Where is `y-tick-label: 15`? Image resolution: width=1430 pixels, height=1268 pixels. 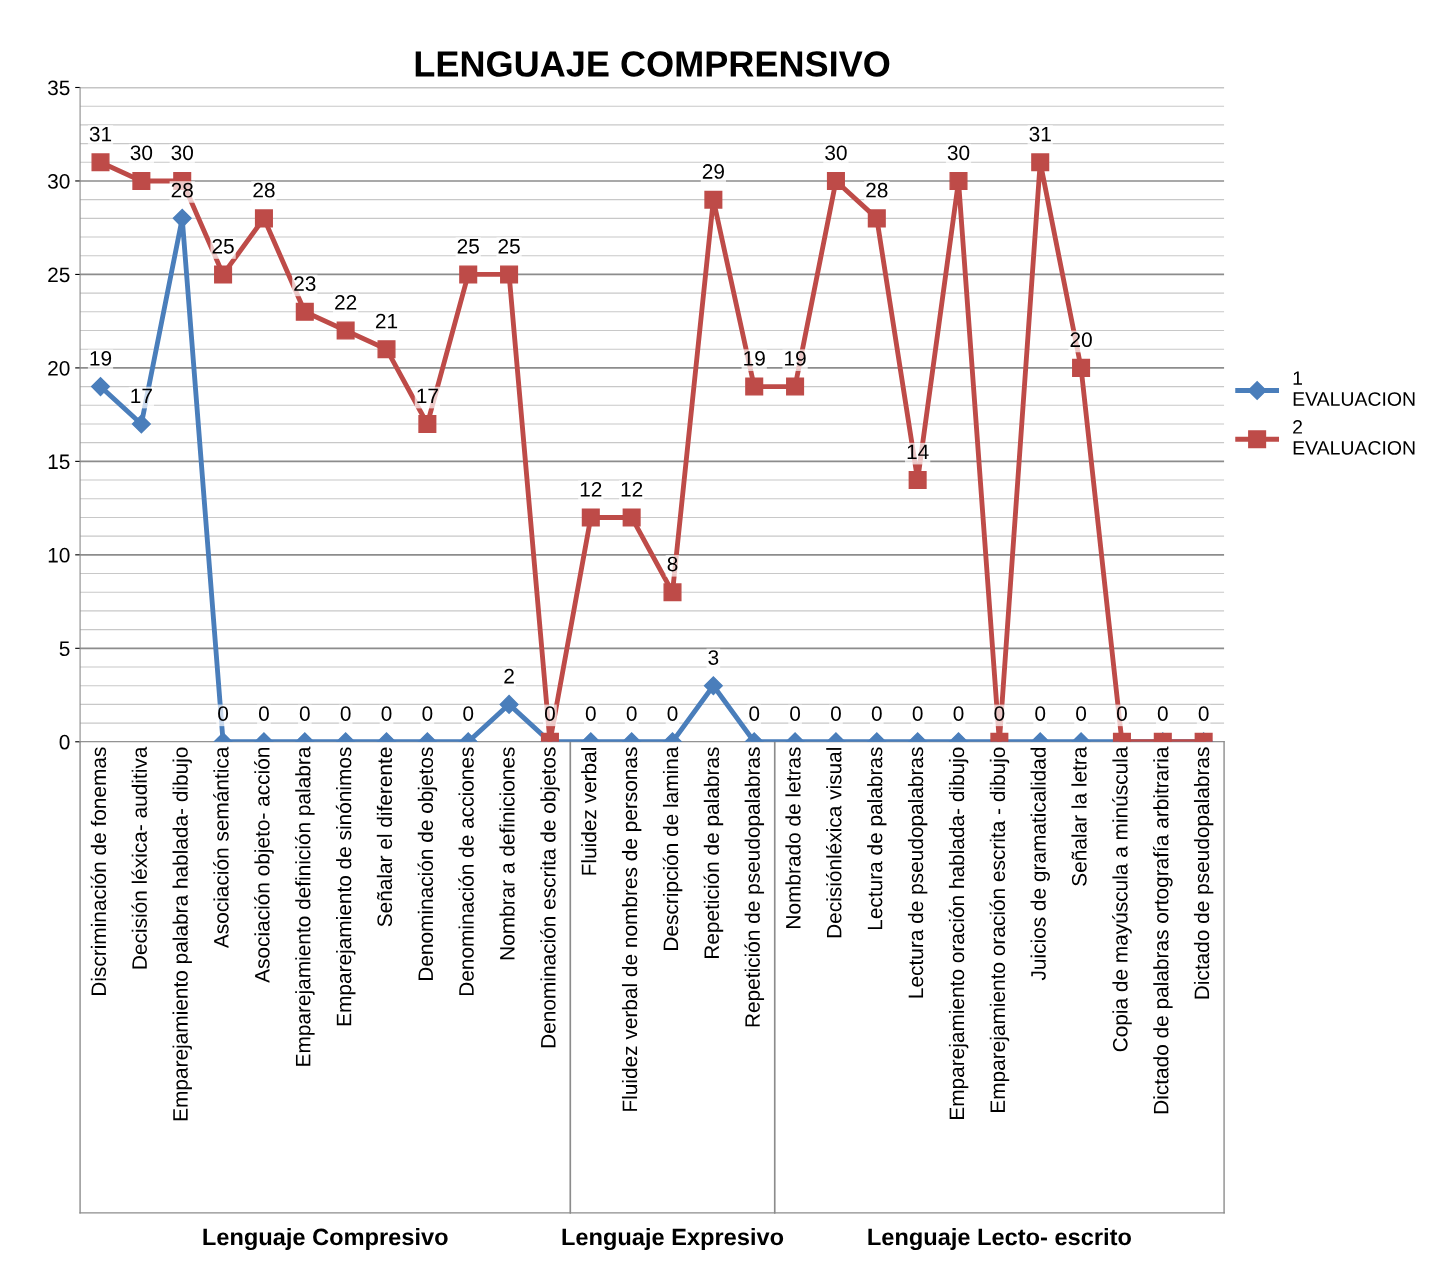 y-tick-label: 15 is located at coordinates (59, 462).